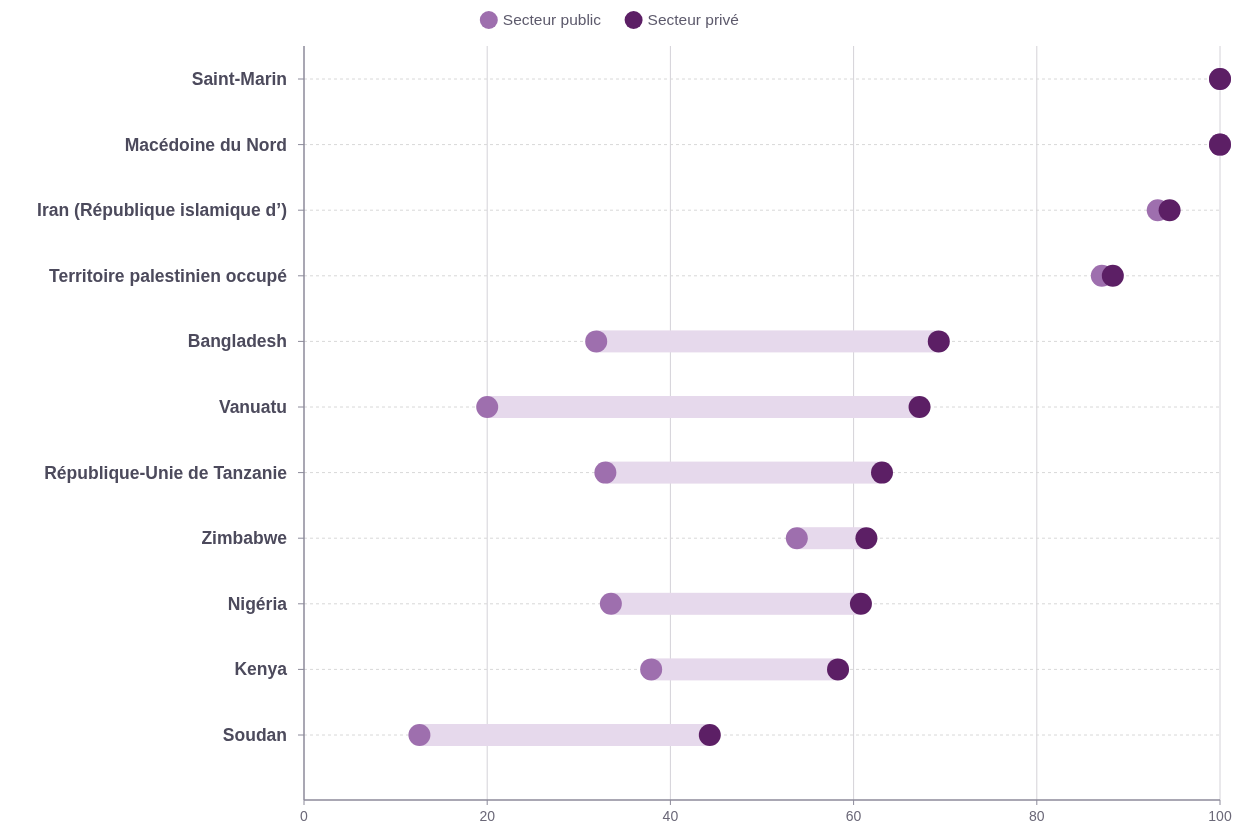  What do you see at coordinates (487, 815) in the screenshot?
I see `x-tick-label: 20` at bounding box center [487, 815].